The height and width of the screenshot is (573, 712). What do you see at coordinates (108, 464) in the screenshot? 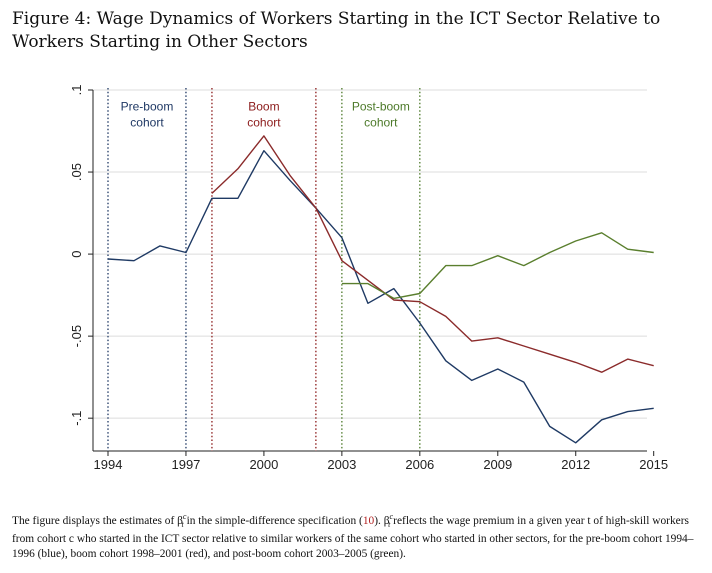
I see `x-tick-label: 1994` at bounding box center [108, 464].